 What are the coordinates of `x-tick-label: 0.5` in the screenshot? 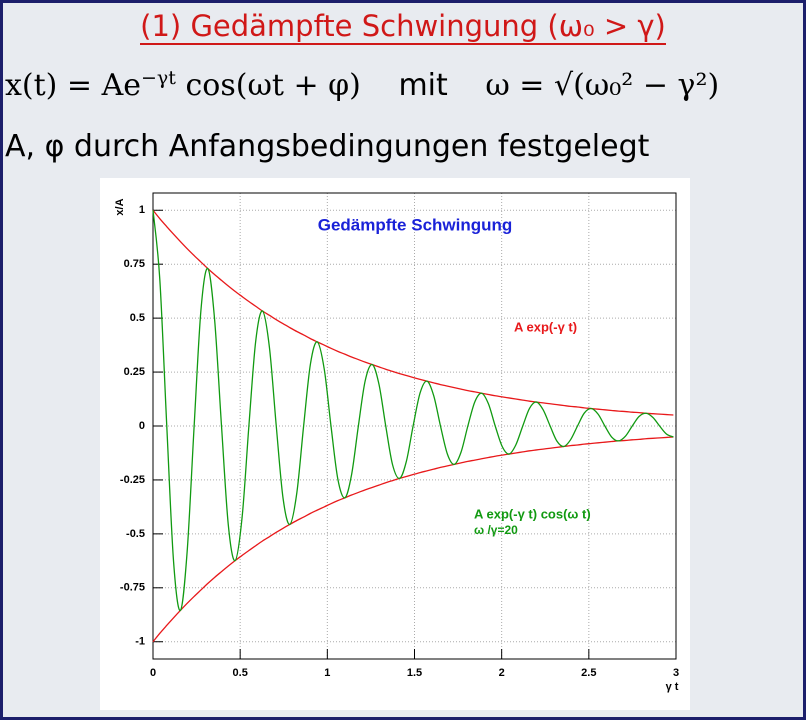 It's located at (240, 673).